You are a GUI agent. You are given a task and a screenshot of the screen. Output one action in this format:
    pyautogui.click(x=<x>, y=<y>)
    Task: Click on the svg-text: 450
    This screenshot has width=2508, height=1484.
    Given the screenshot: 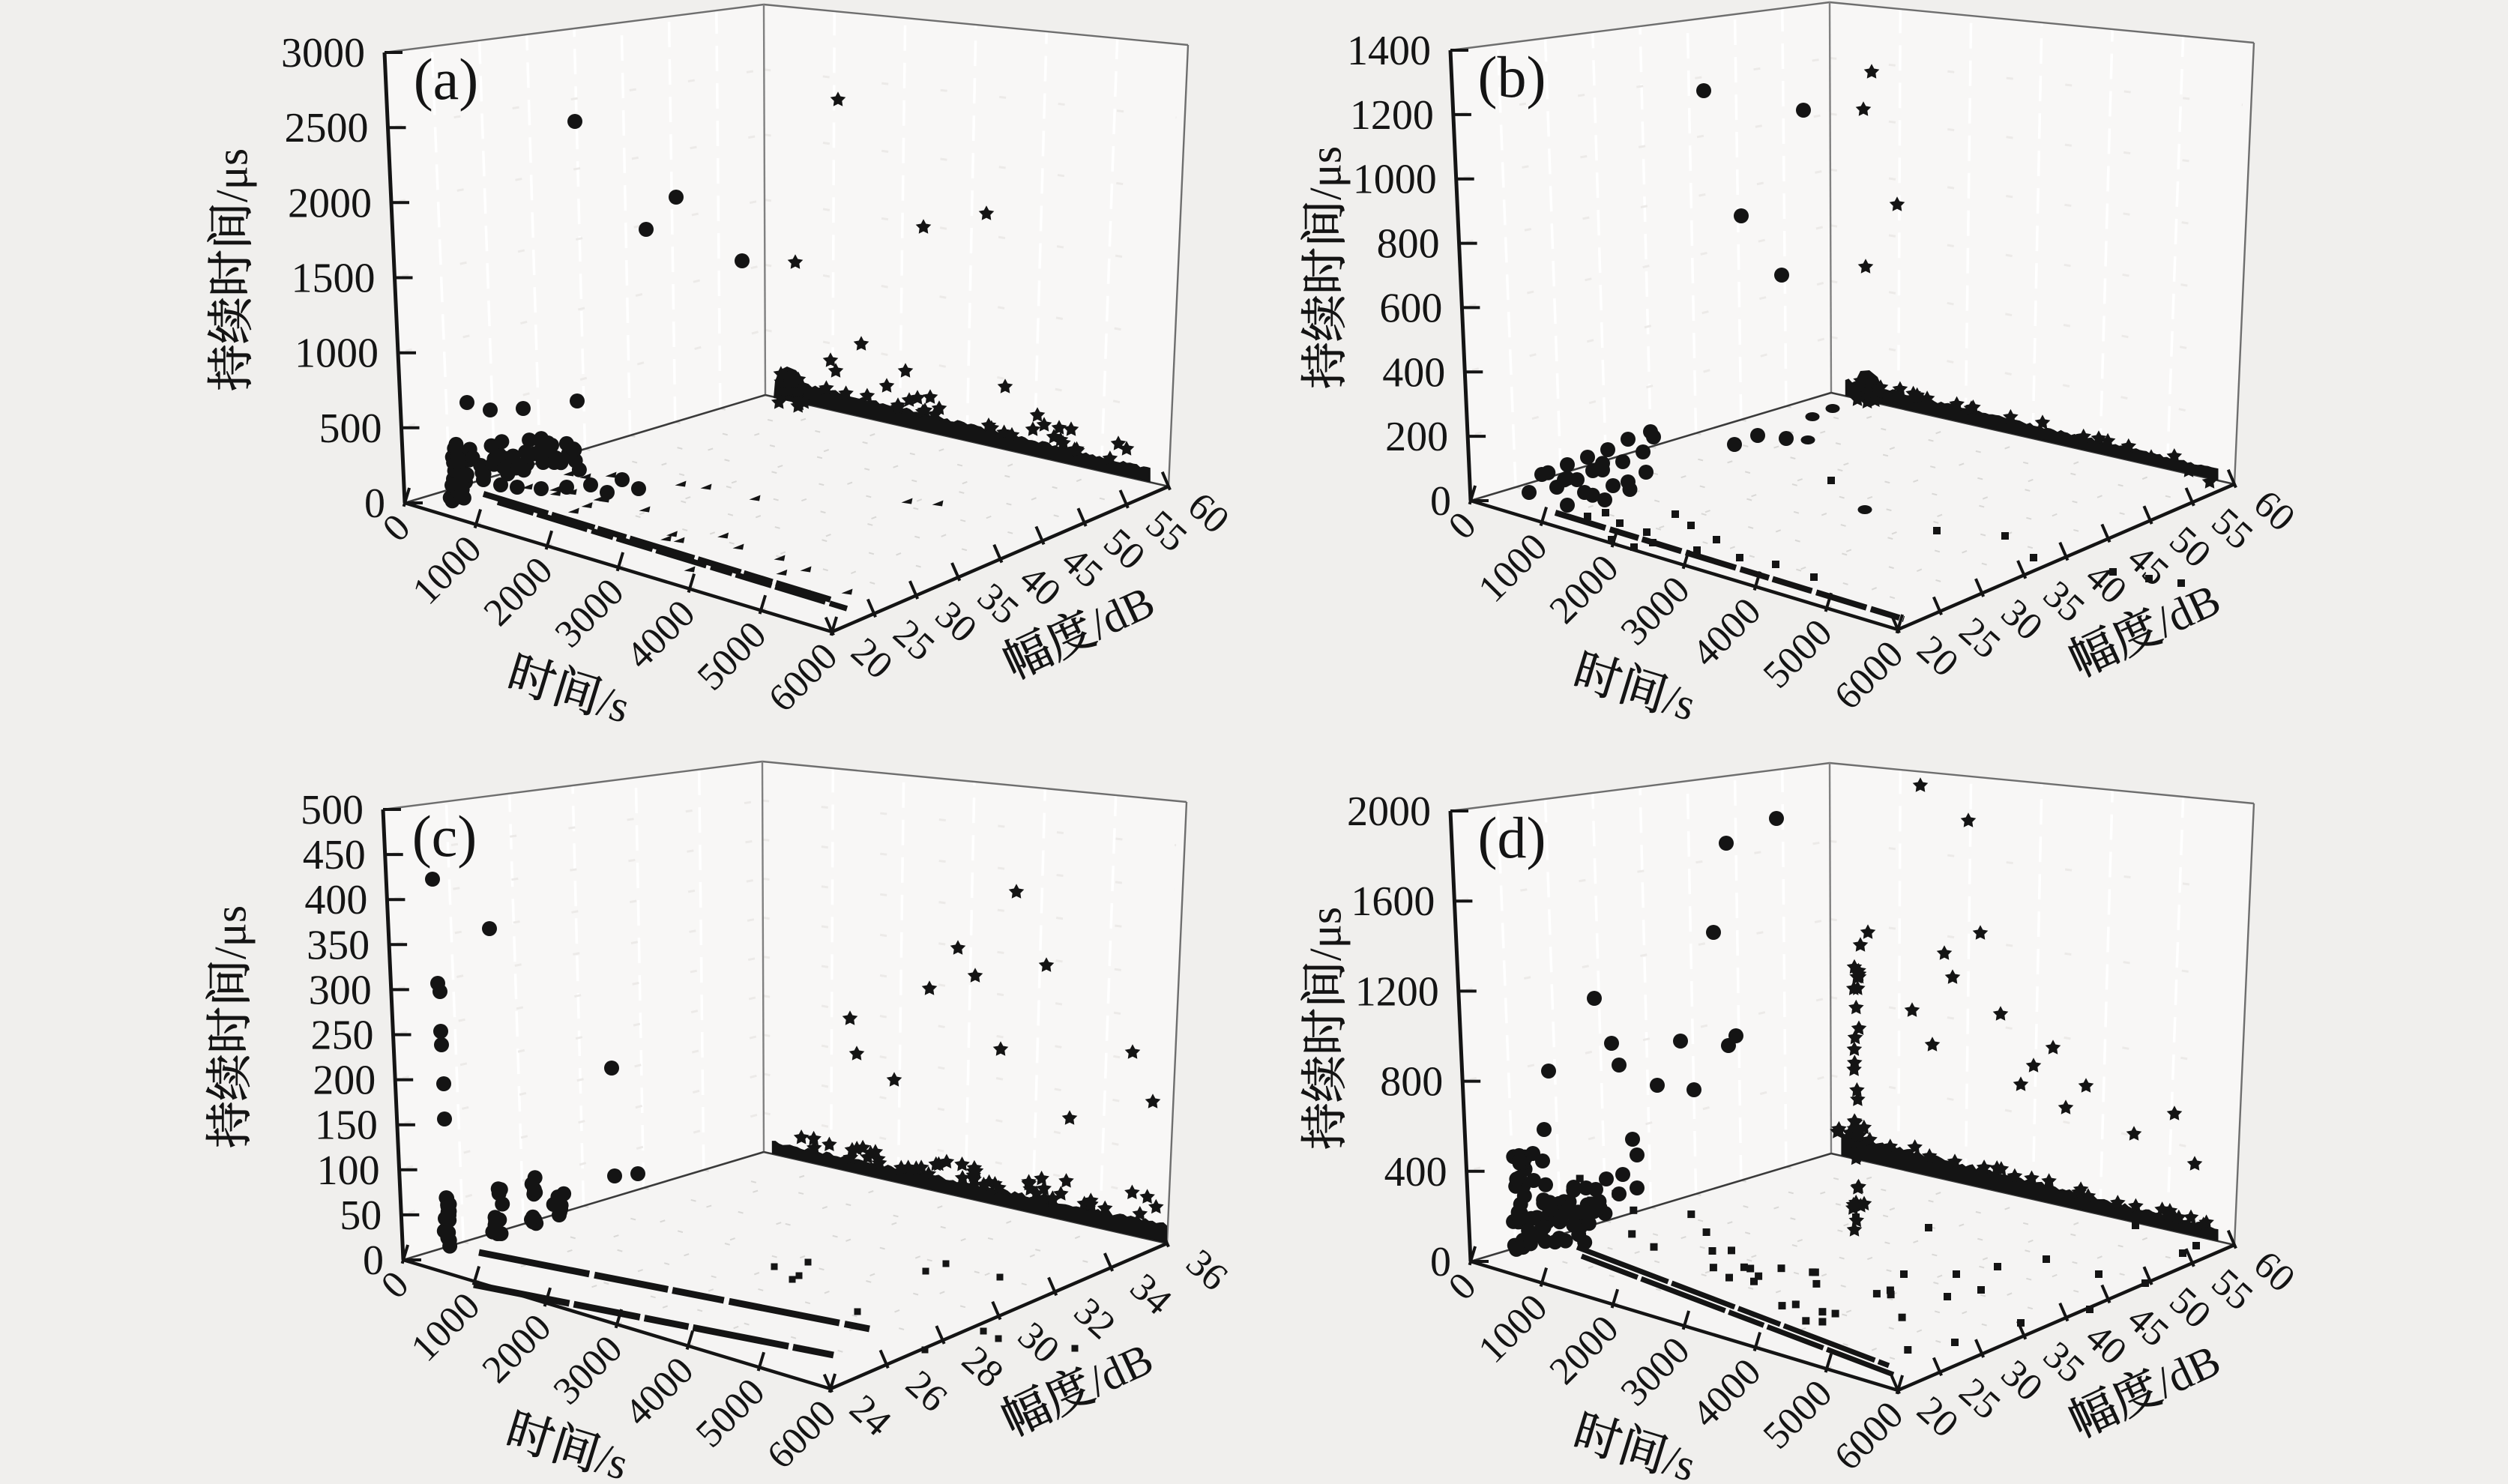 What is the action you would take?
    pyautogui.click(x=334, y=855)
    